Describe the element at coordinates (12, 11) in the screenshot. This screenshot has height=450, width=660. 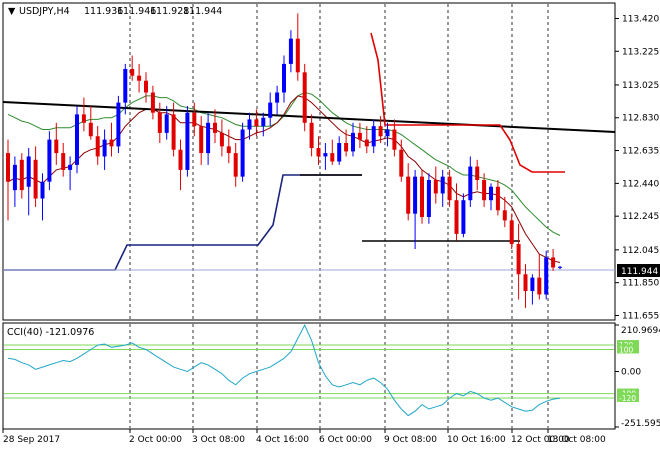
I see `collapse-triangle-icon: ▼` at that location.